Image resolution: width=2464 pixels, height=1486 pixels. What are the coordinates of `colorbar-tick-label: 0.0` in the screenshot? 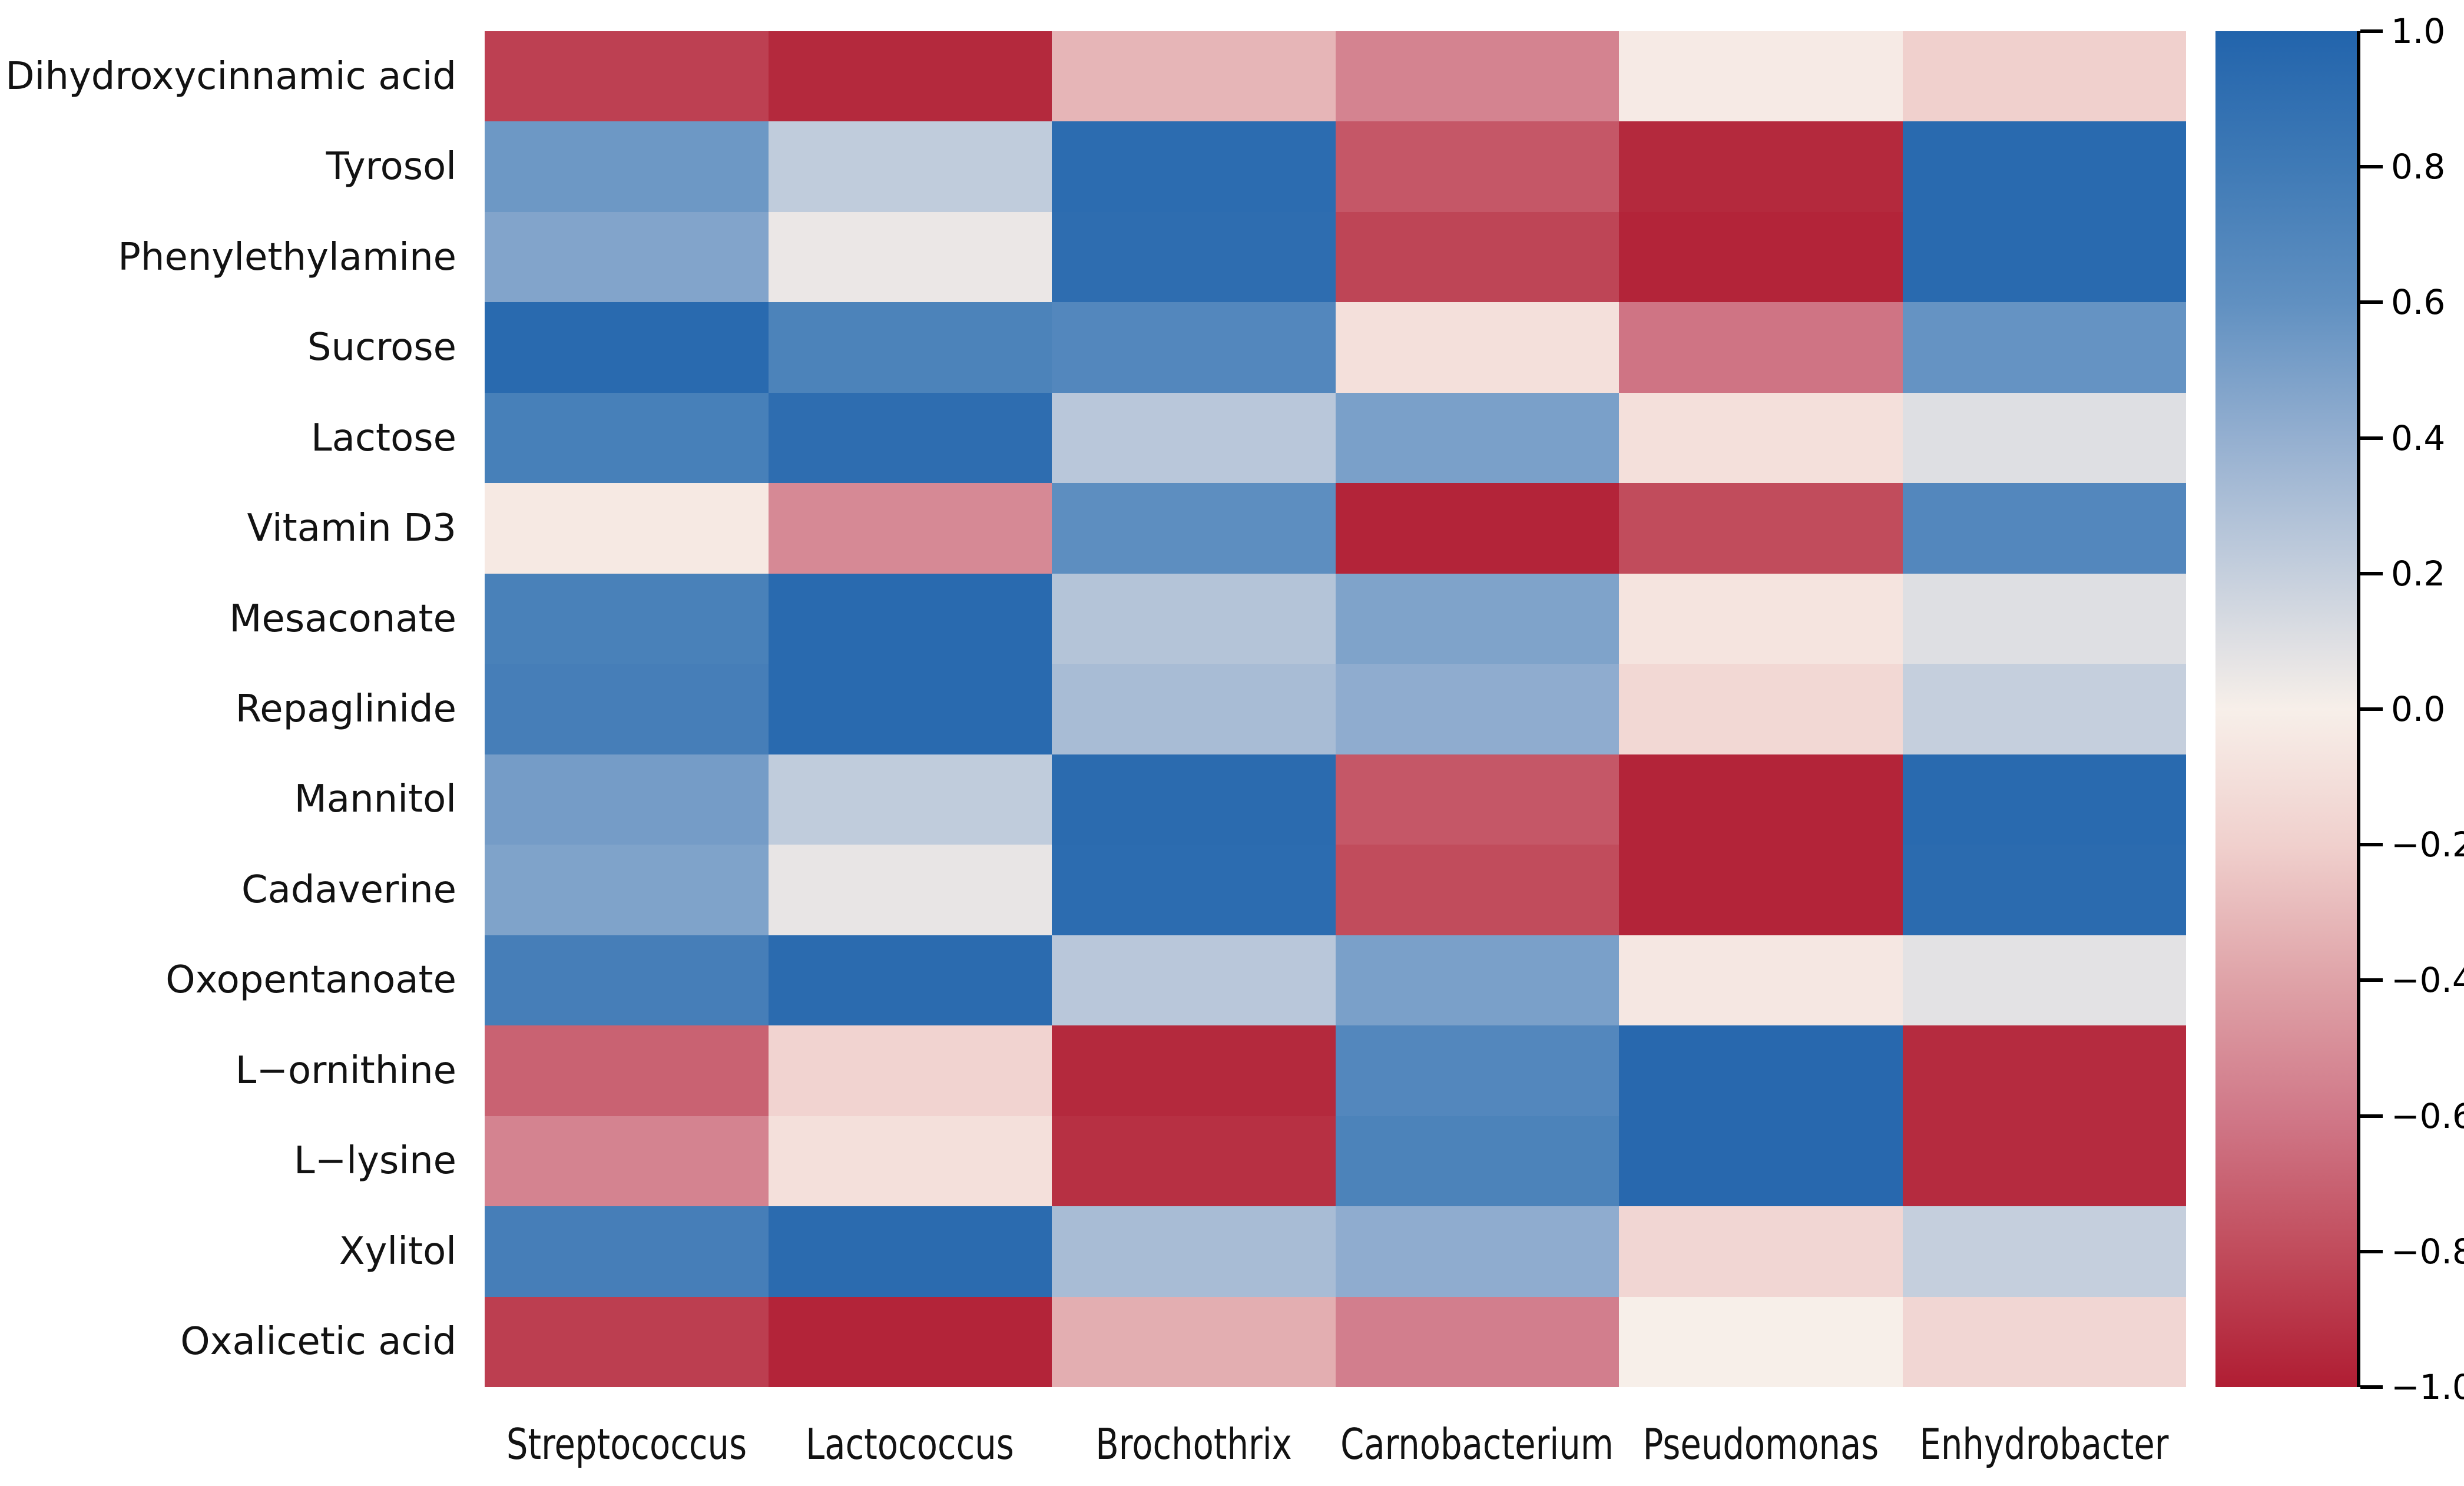 It's located at (2418, 709).